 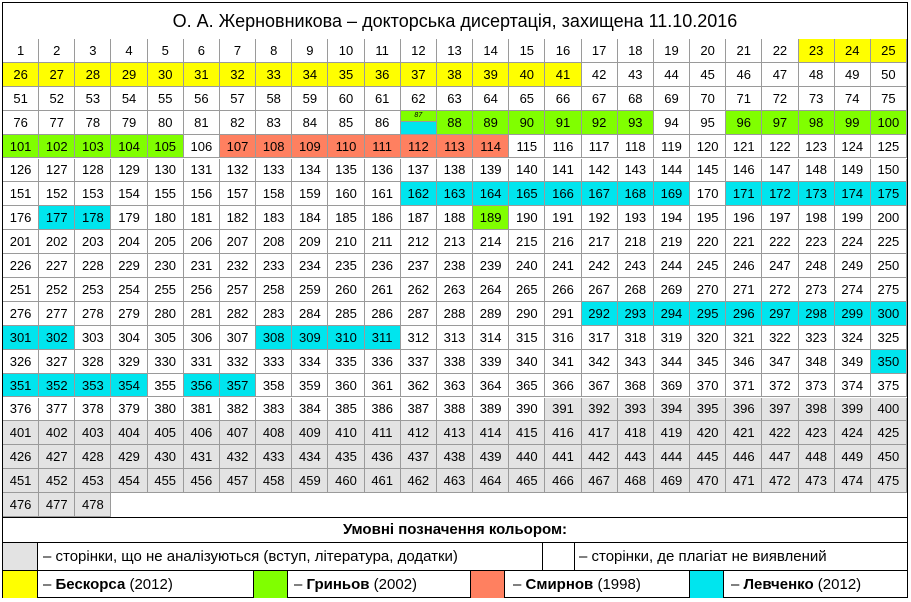 I want to click on page-cell: 432, so click(x=238, y=457).